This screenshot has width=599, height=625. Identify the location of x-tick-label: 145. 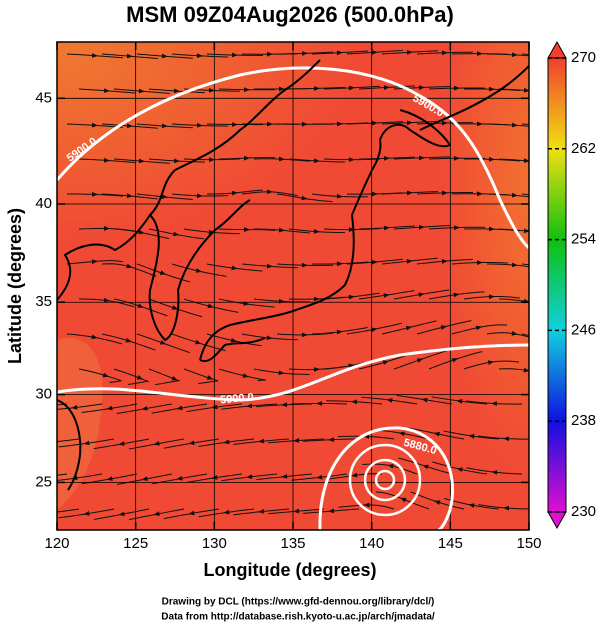
(450, 543).